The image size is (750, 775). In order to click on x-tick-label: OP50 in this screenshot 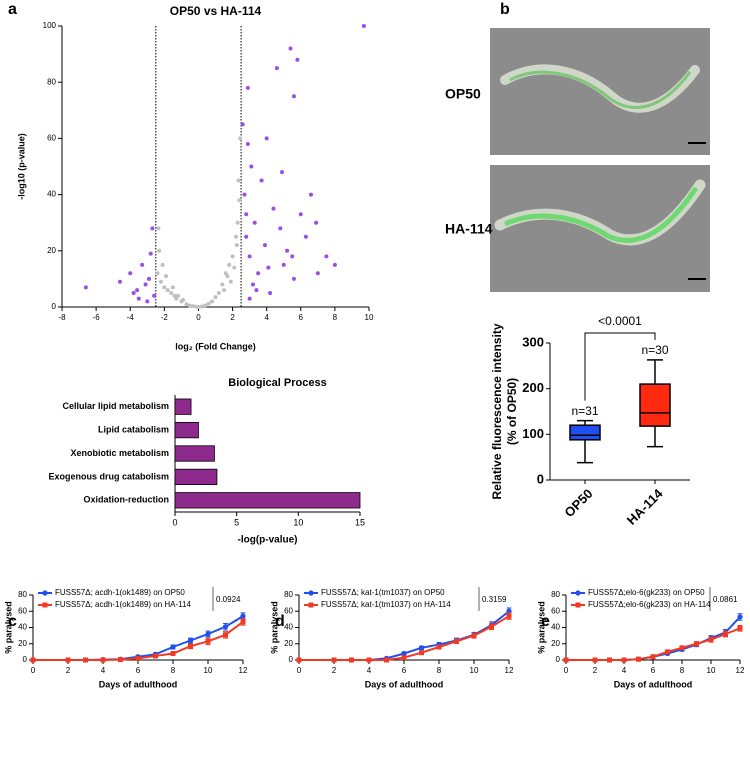, I will do `click(578, 503)`.